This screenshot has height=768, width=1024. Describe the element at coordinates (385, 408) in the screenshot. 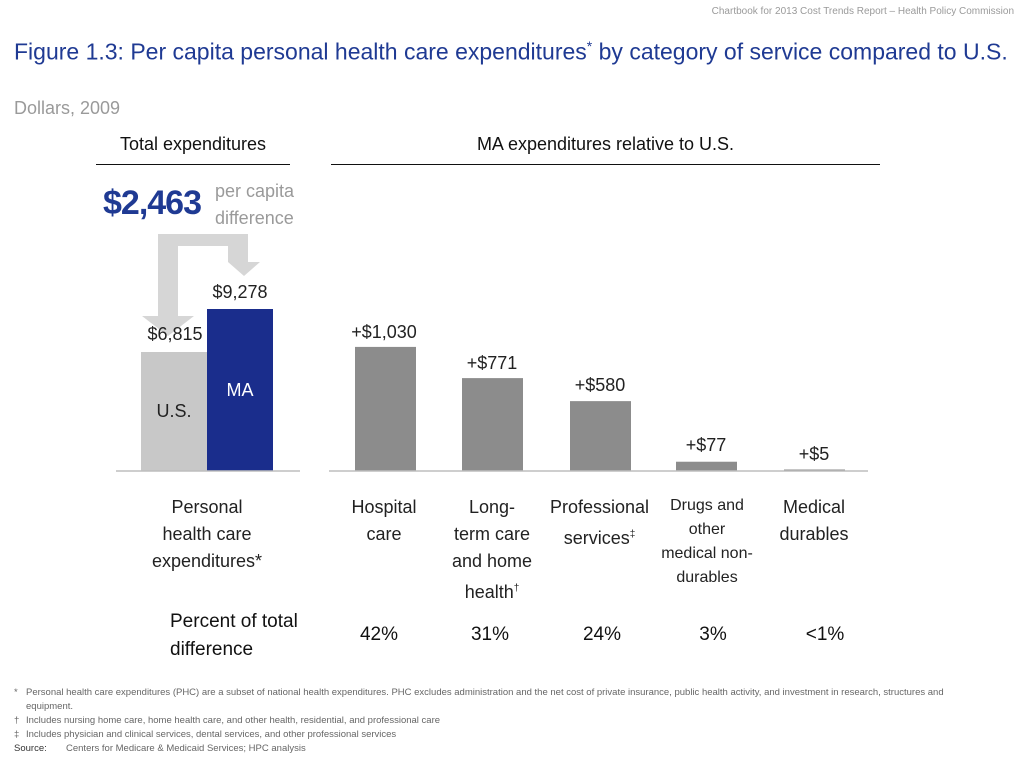

I see `bar-hospital` at that location.